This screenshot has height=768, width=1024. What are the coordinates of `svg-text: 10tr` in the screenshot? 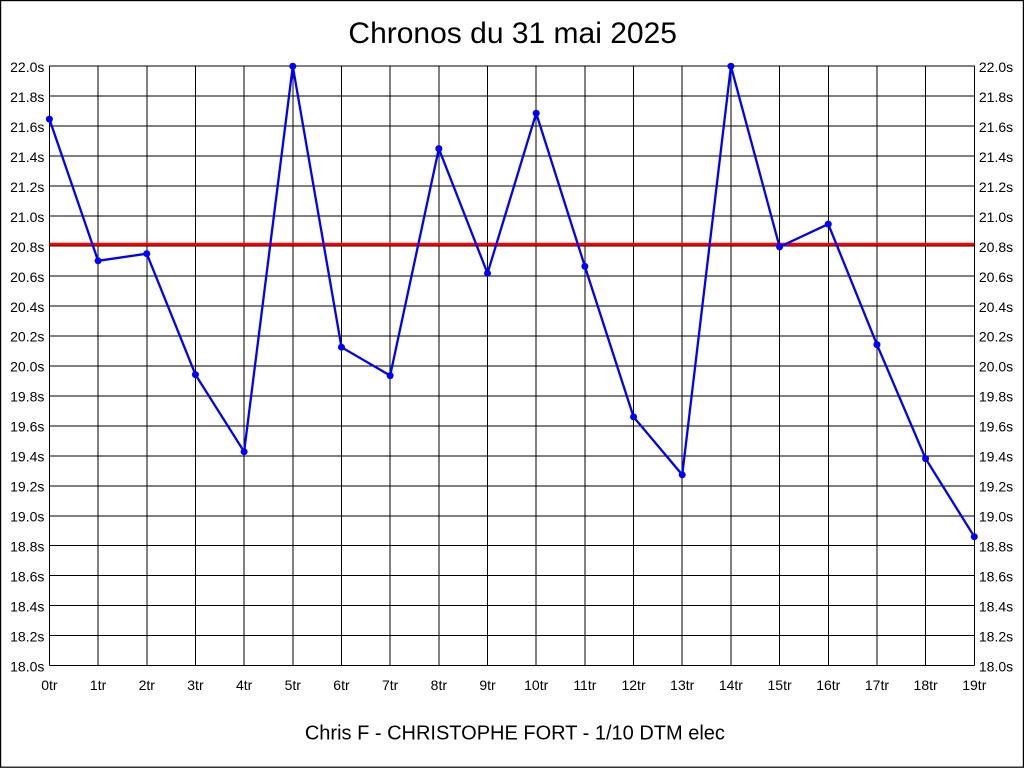 It's located at (536, 685).